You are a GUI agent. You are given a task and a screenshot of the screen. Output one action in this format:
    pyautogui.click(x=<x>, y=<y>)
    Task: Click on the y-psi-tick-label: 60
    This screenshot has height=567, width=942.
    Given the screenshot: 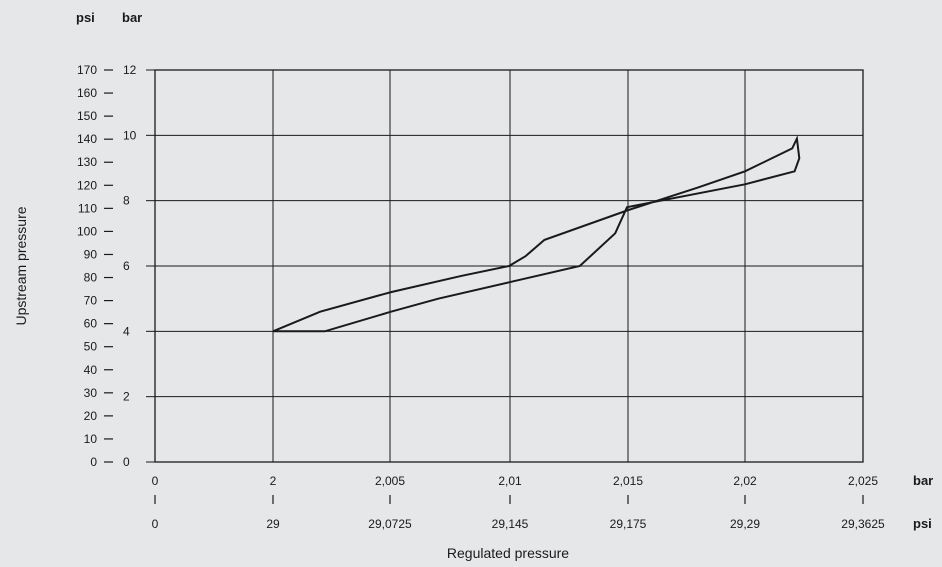 What is the action you would take?
    pyautogui.click(x=91, y=324)
    